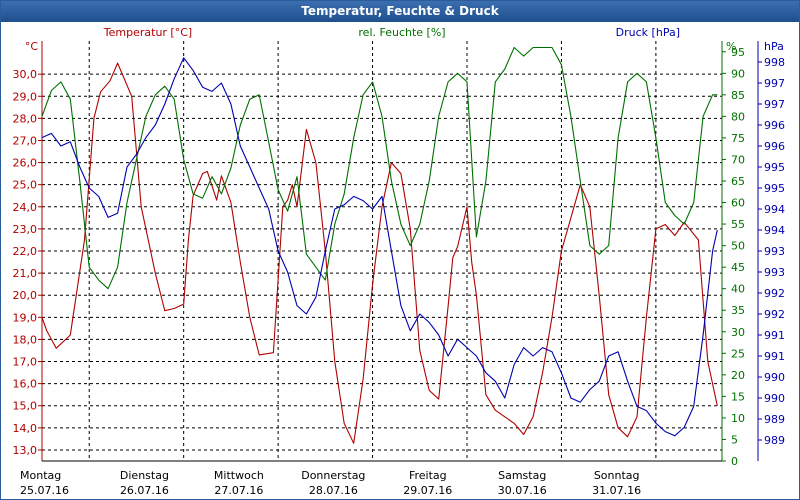 The width and height of the screenshot is (800, 500). What do you see at coordinates (738, 418) in the screenshot?
I see `humidity-tick-label: 10` at bounding box center [738, 418].